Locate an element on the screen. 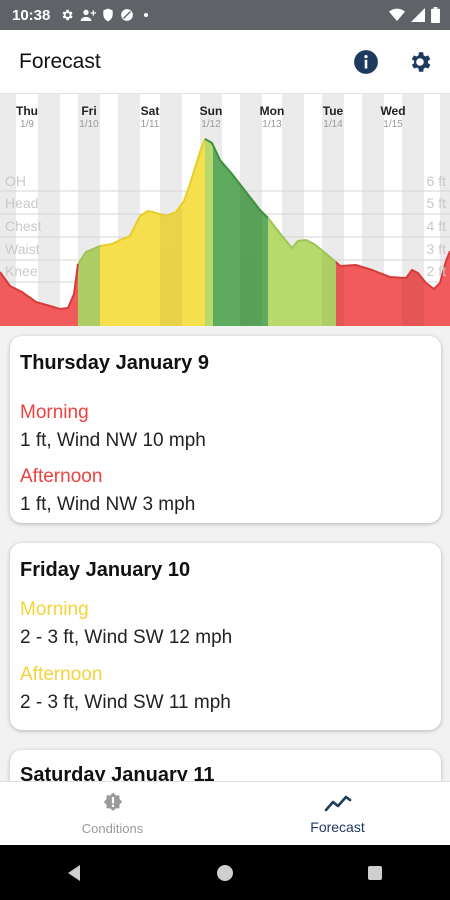 This screenshot has height=900, width=450. battery-icon is located at coordinates (435, 15).